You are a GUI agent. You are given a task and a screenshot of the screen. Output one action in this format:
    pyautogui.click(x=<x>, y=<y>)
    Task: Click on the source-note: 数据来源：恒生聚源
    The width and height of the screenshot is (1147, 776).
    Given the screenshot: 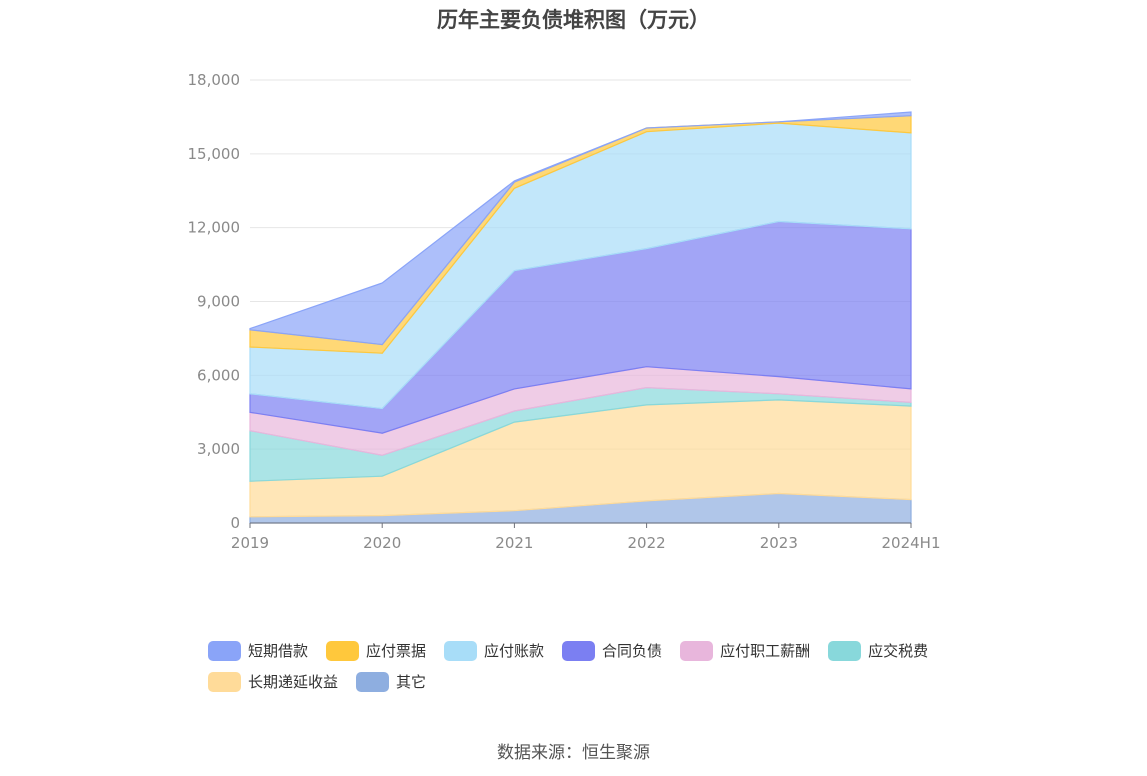 What is the action you would take?
    pyautogui.click(x=573, y=753)
    